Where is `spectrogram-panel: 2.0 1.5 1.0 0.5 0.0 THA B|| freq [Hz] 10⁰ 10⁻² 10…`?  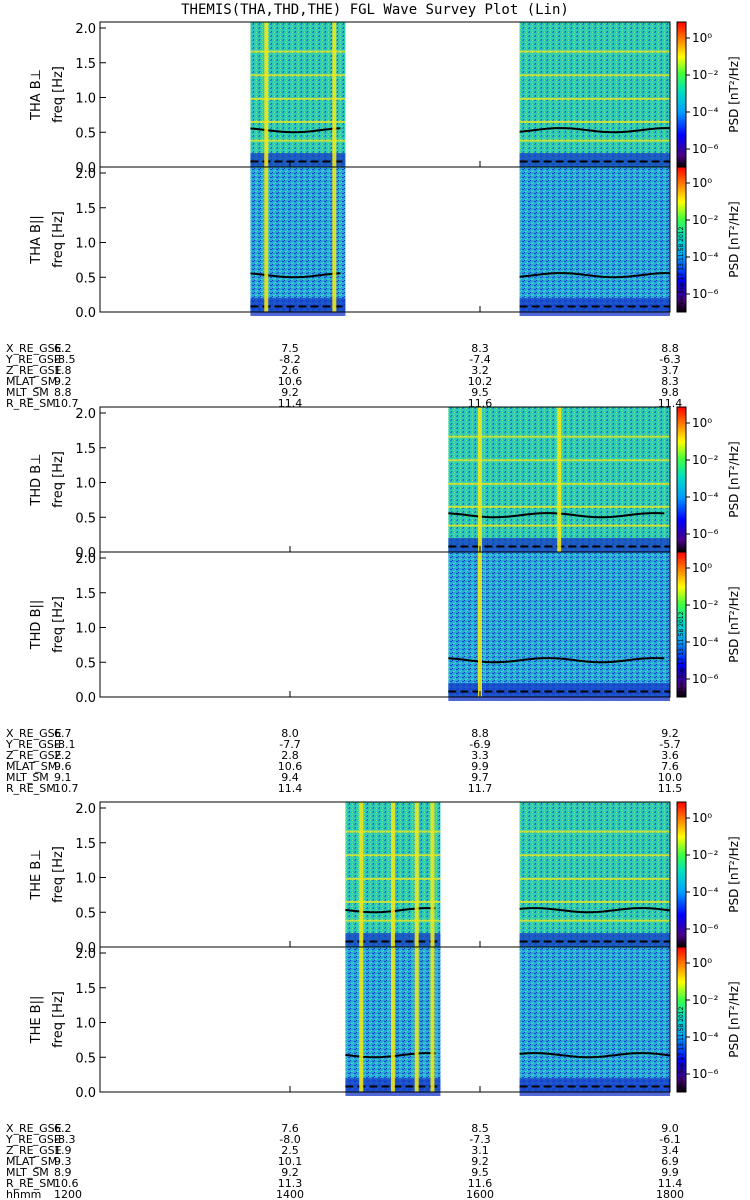 spectrogram-panel: 2.0 1.5 1.0 0.5 0.0 THA B|| freq [Hz] 10⁰ 10⁻² 10… is located at coordinates (385, 243).